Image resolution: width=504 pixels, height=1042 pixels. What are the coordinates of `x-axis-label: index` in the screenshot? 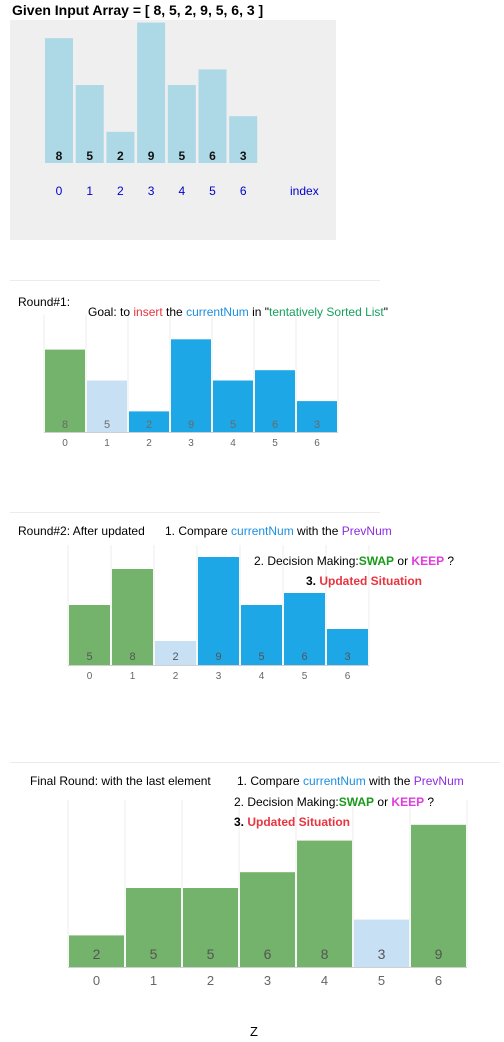 It's located at (304, 191).